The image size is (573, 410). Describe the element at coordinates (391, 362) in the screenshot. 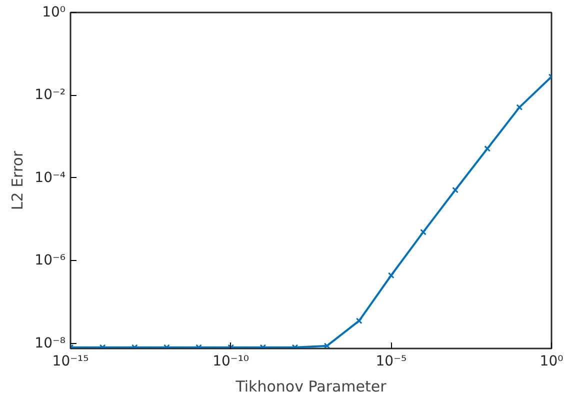

I see `x-tick-label: 10⁻⁵` at that location.